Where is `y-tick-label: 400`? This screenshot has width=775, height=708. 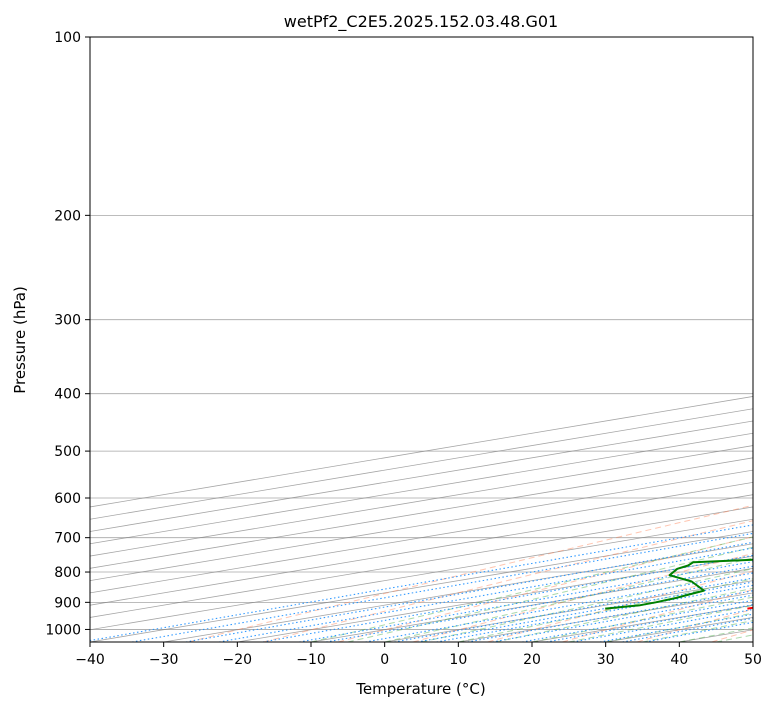
y-tick-label: 400 is located at coordinates (67, 395).